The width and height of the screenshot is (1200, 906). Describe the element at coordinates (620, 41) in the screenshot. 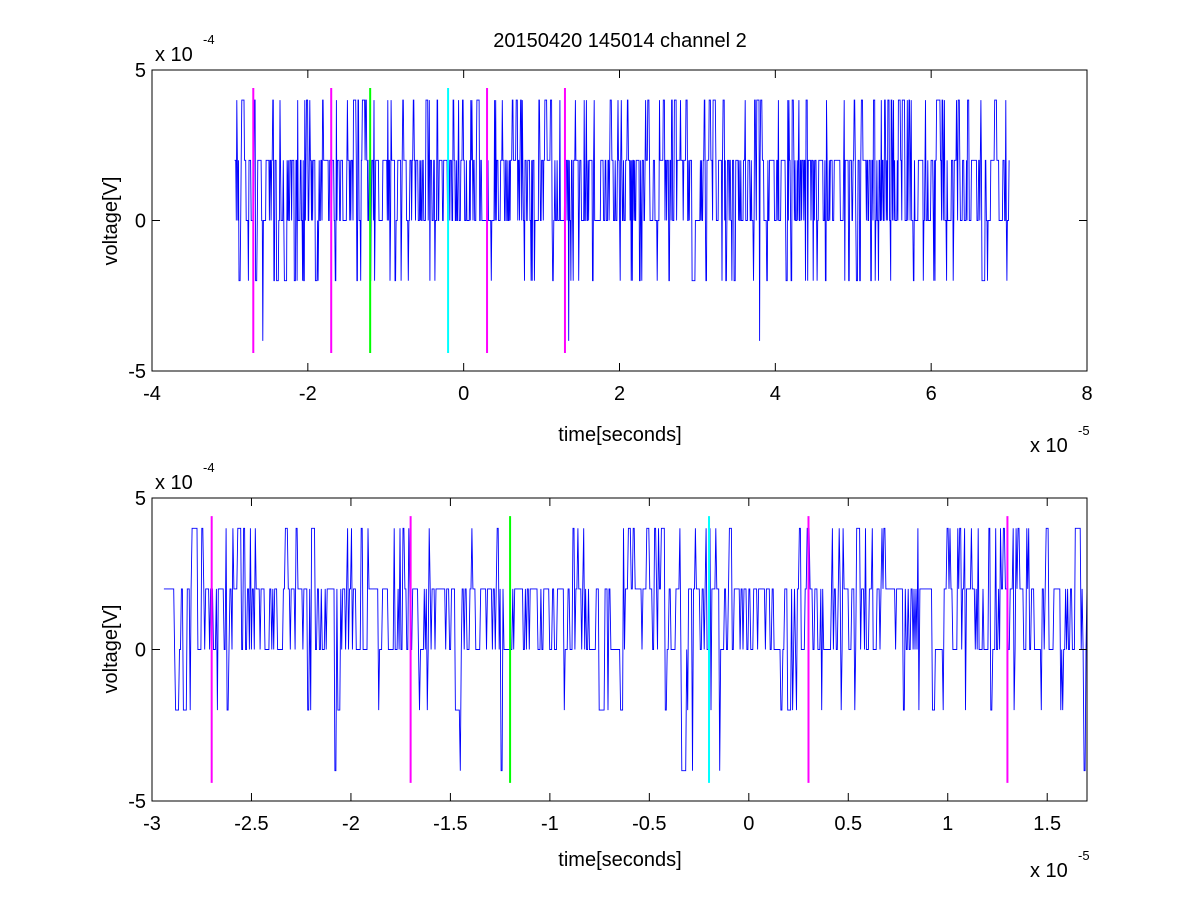

I see `figure-title: 20150420 145014 channel 2` at that location.